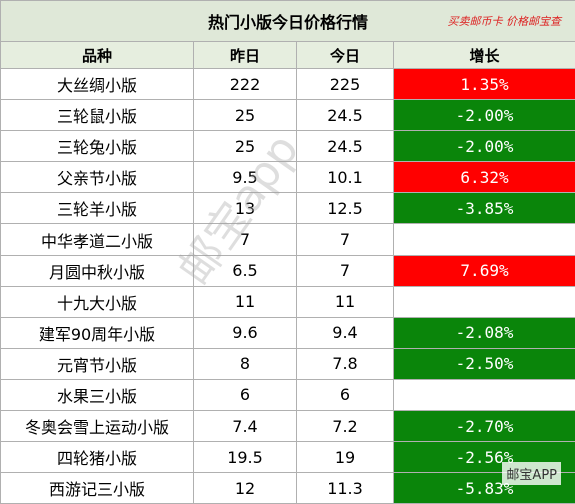 The image size is (575, 504). What do you see at coordinates (245, 426) in the screenshot?
I see `table-cell: 7.4` at bounding box center [245, 426].